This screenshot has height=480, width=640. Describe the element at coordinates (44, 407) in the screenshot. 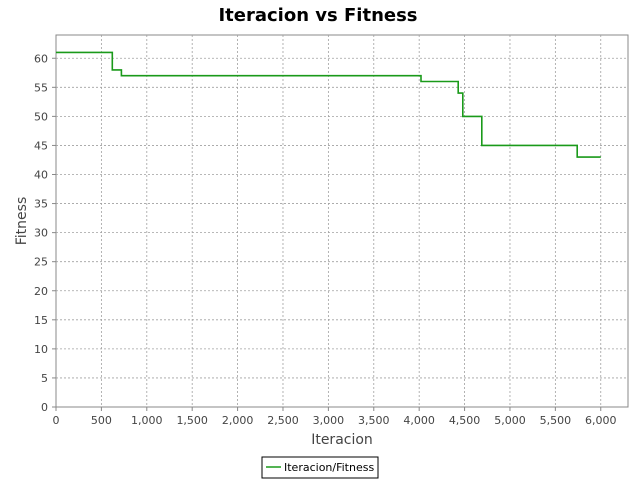

I see `y-tick-label: 0` at that location.